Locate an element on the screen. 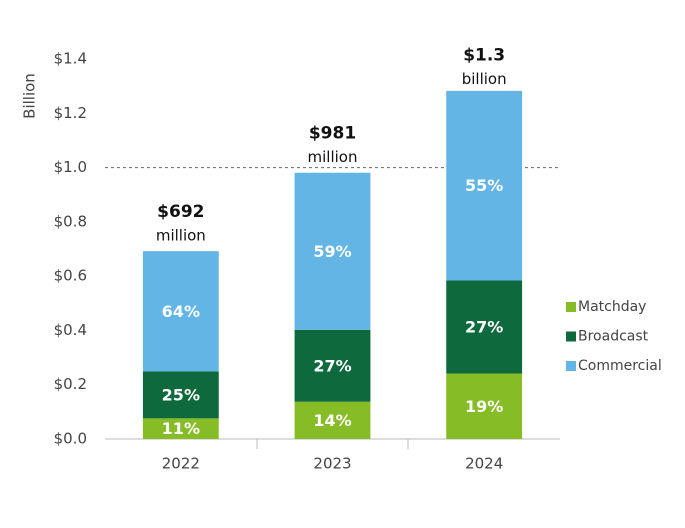  y-tick-label: $0.2 is located at coordinates (70, 384).